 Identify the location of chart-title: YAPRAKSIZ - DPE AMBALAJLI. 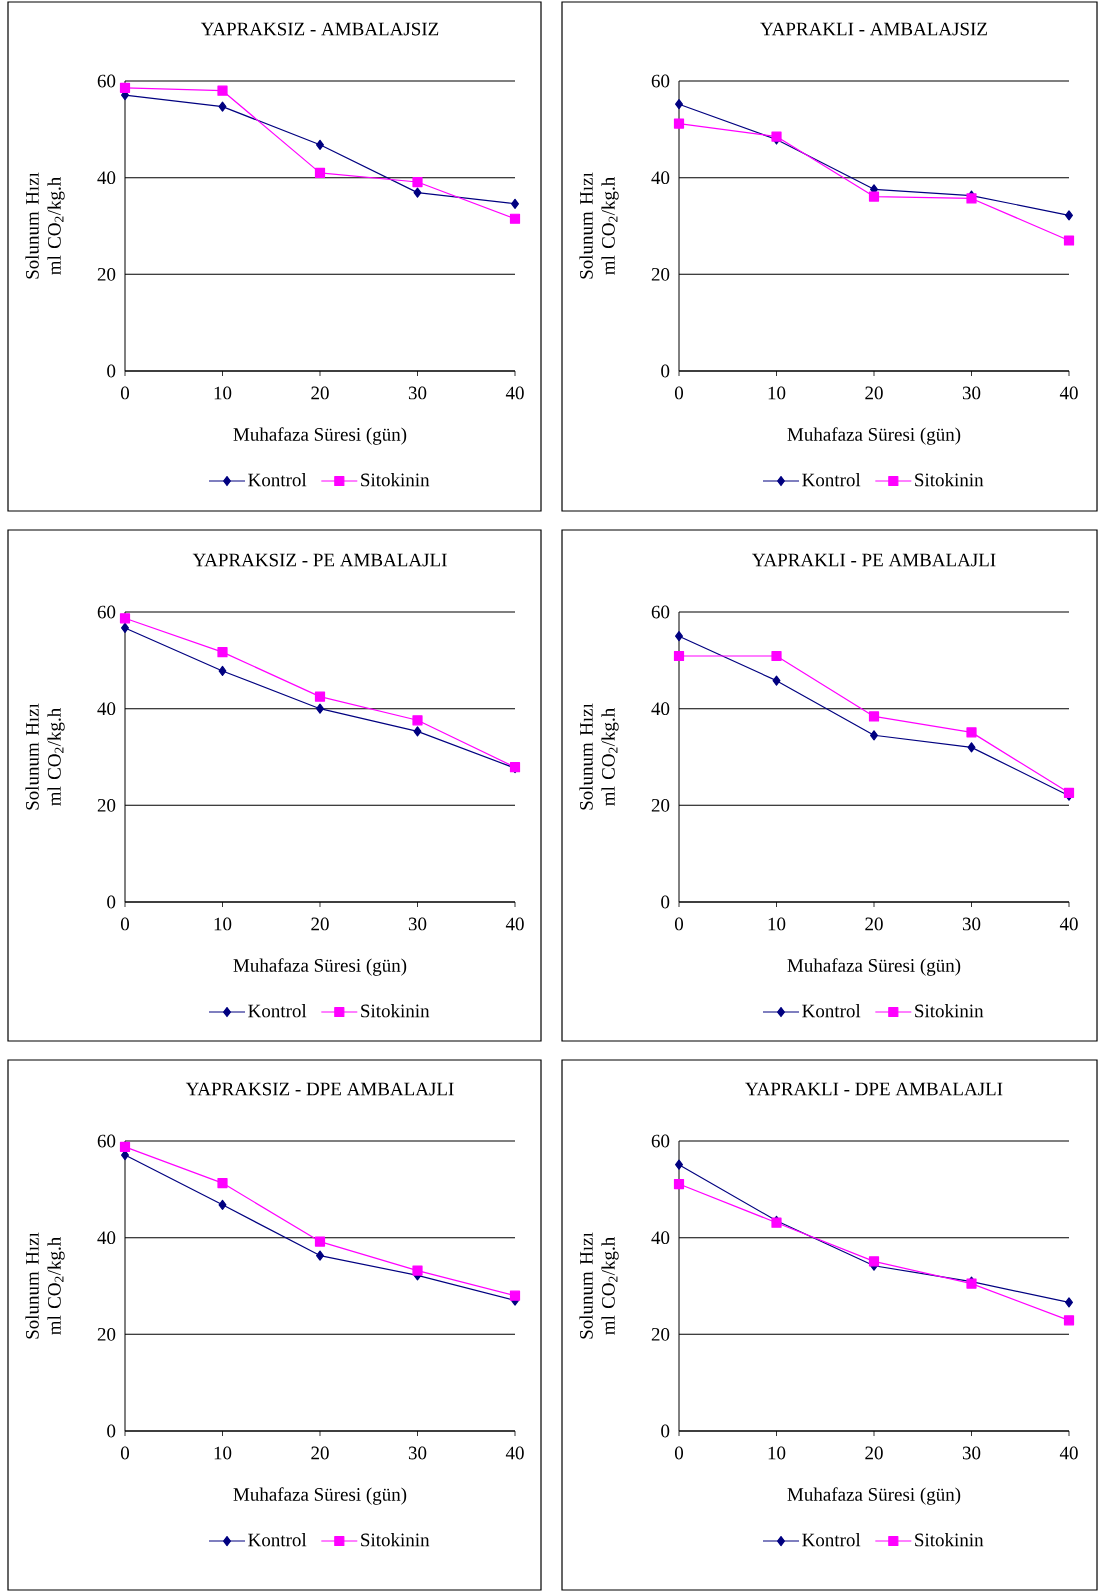
(319, 1089).